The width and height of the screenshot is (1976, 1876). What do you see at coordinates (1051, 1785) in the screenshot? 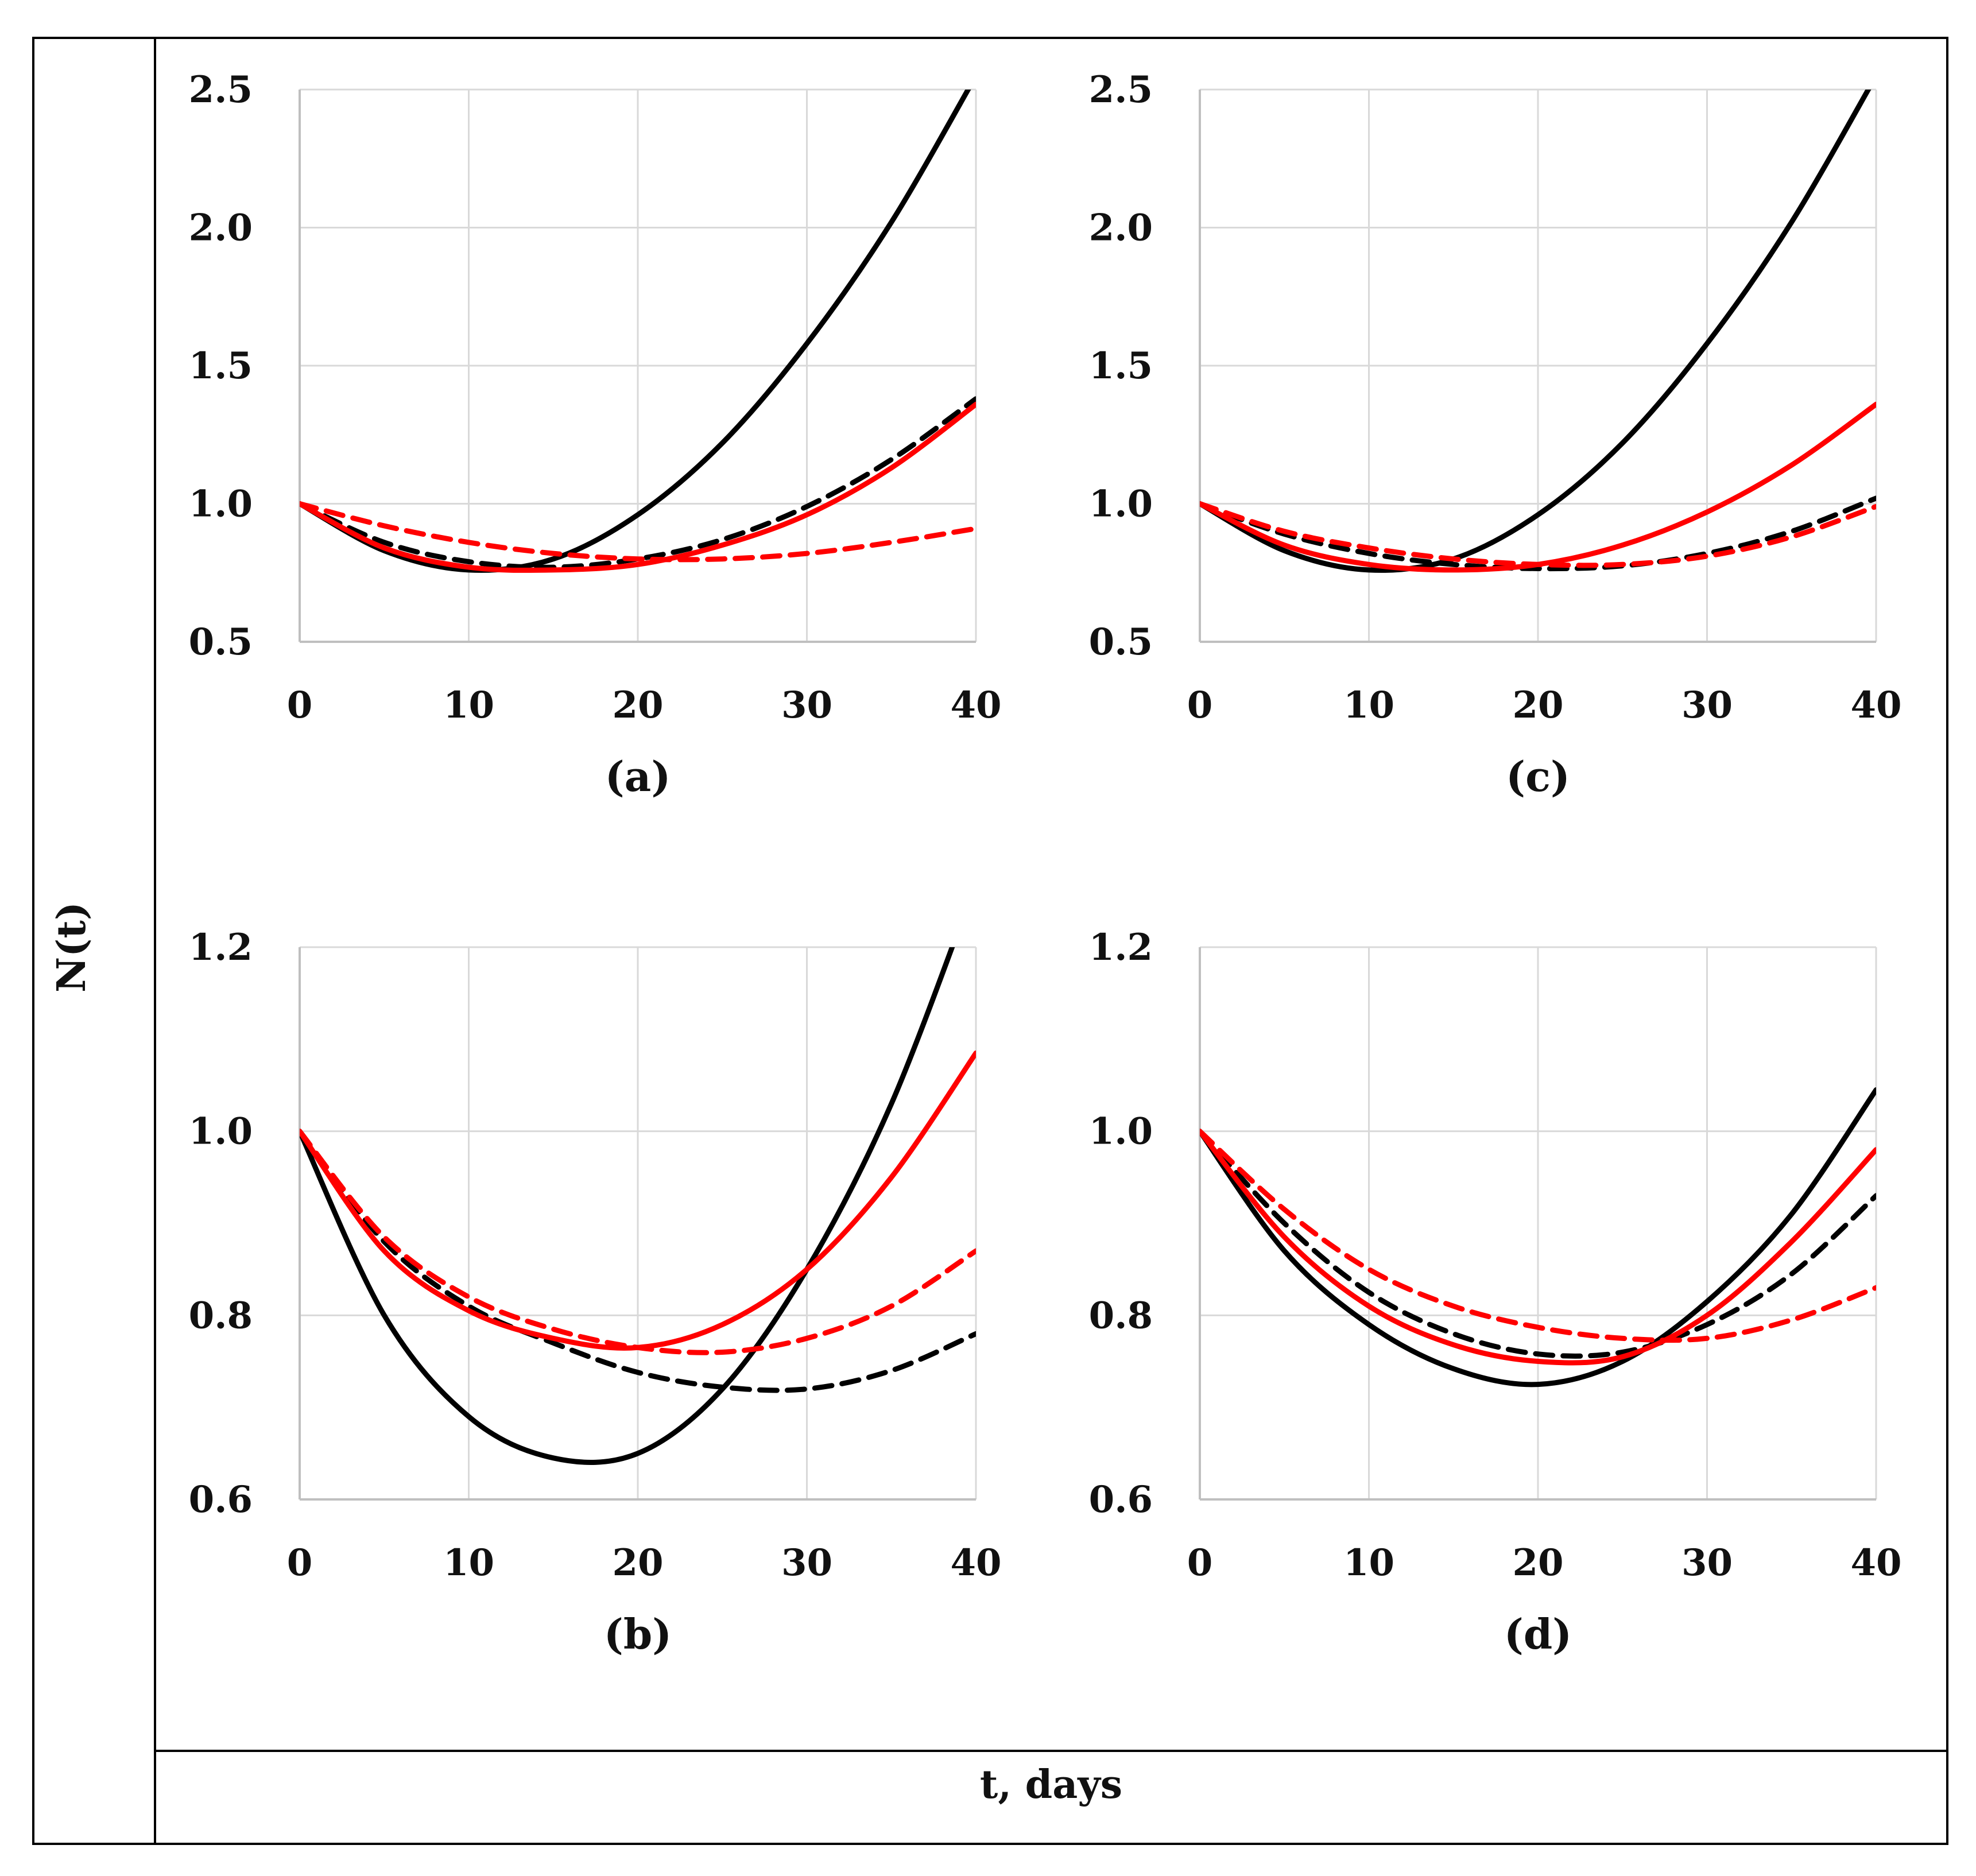
I see `x-axis-title: t, days` at bounding box center [1051, 1785].